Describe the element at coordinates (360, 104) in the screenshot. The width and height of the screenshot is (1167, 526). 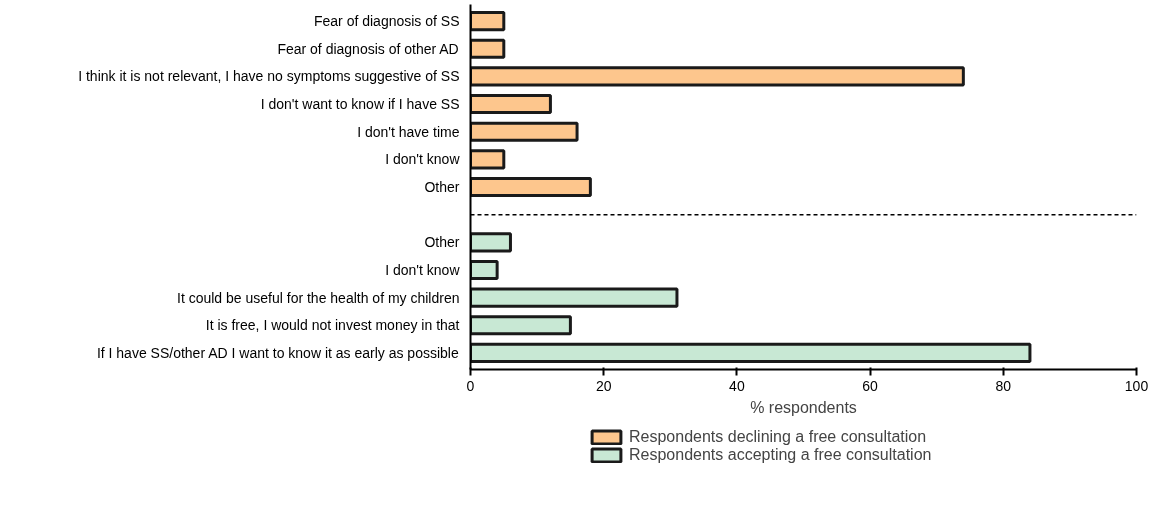
I see `y-tick-label: I don't want to know if I have SS` at that location.